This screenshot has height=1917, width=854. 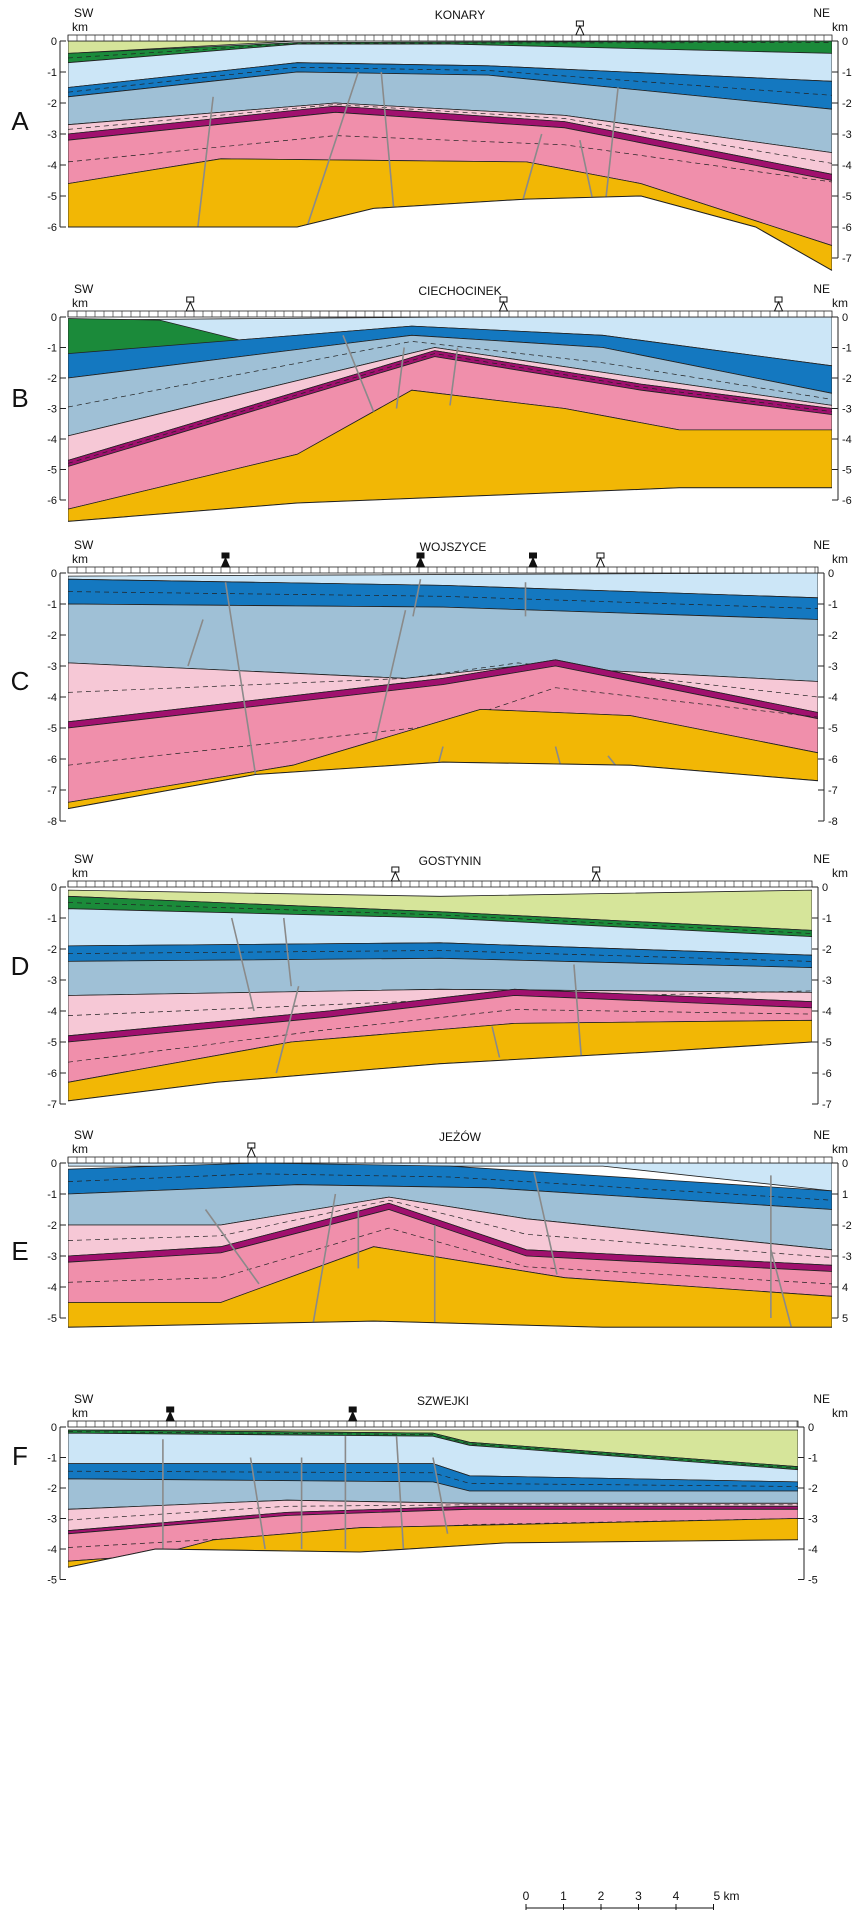 What do you see at coordinates (52, 501) in the screenshot?
I see `left-tick-label: -6` at bounding box center [52, 501].